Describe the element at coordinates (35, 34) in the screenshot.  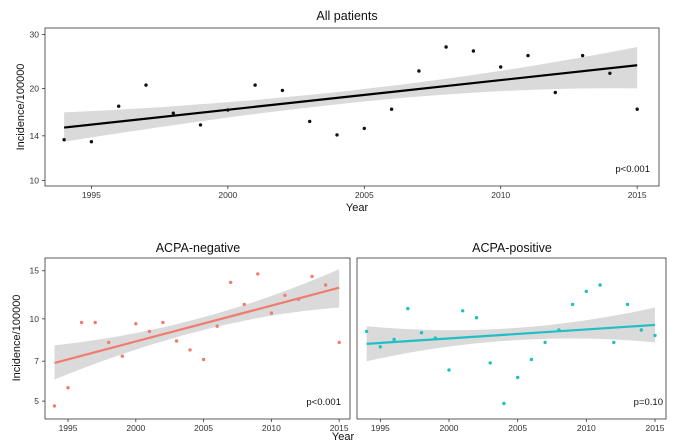
I see `y-tick-label: 30` at that location.